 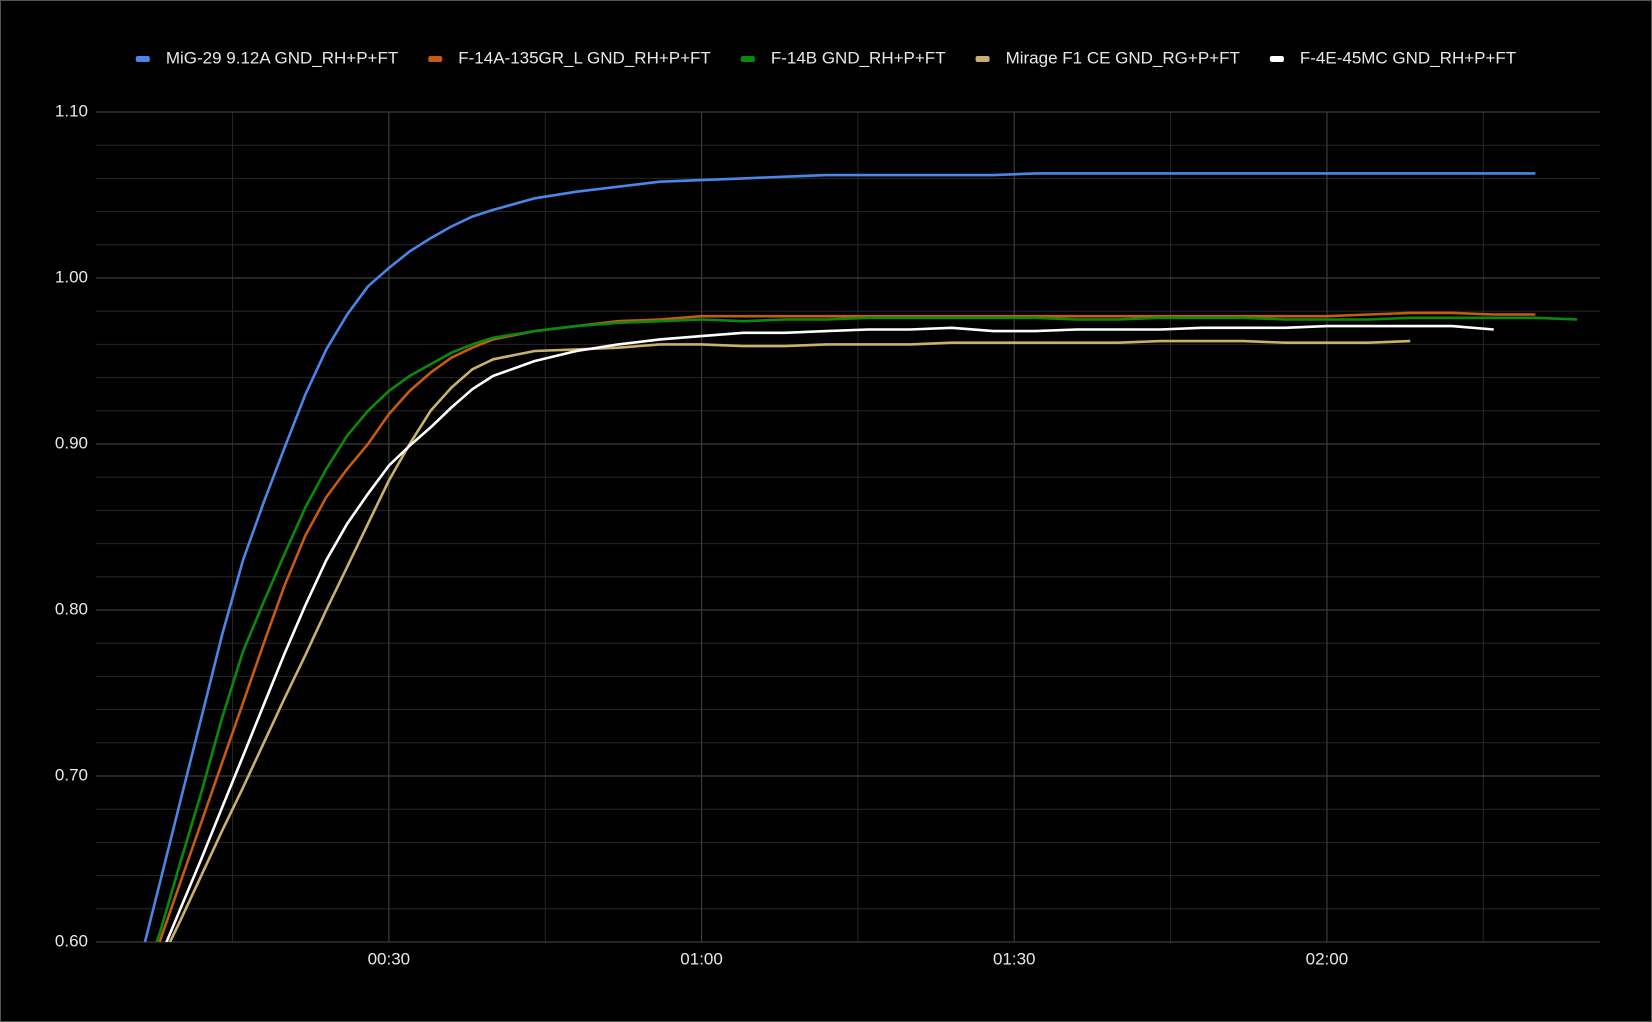 What do you see at coordinates (1123, 57) in the screenshot?
I see `legend-label: Mirage F1 CE GND_RG+P+FT` at bounding box center [1123, 57].